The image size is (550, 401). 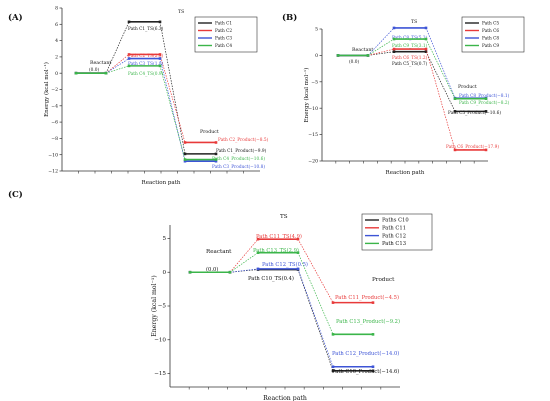 I want to click on legend-entry: Path C11, so click(x=394, y=229).